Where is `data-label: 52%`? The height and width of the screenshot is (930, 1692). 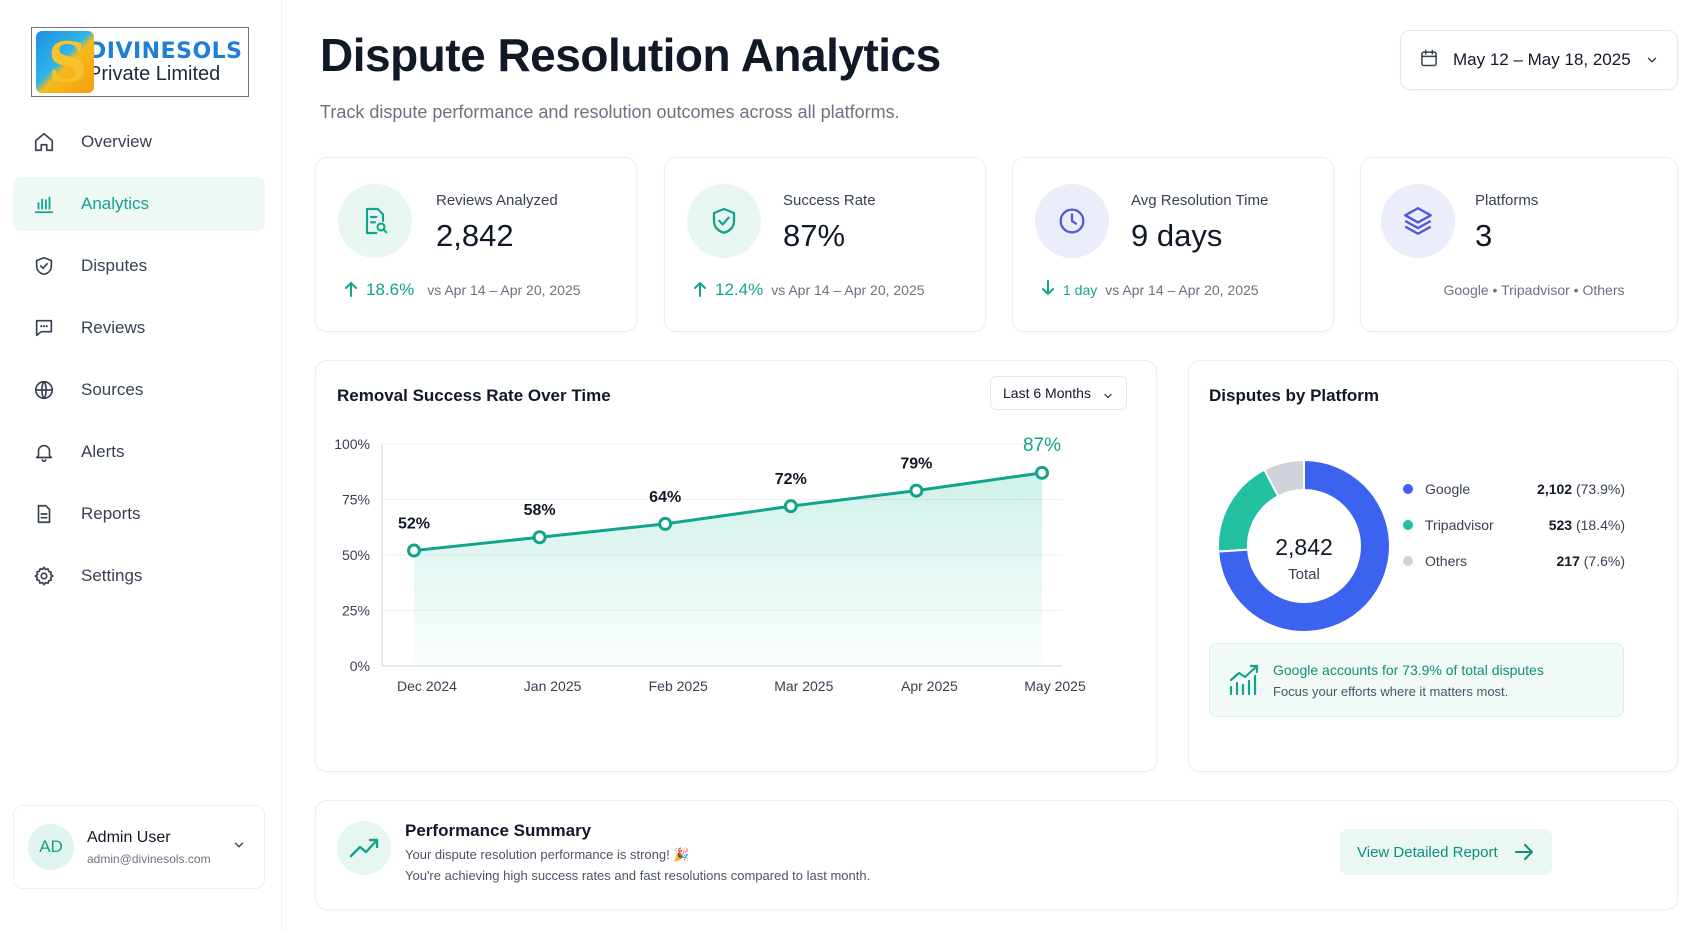 data-label: 52% is located at coordinates (414, 524).